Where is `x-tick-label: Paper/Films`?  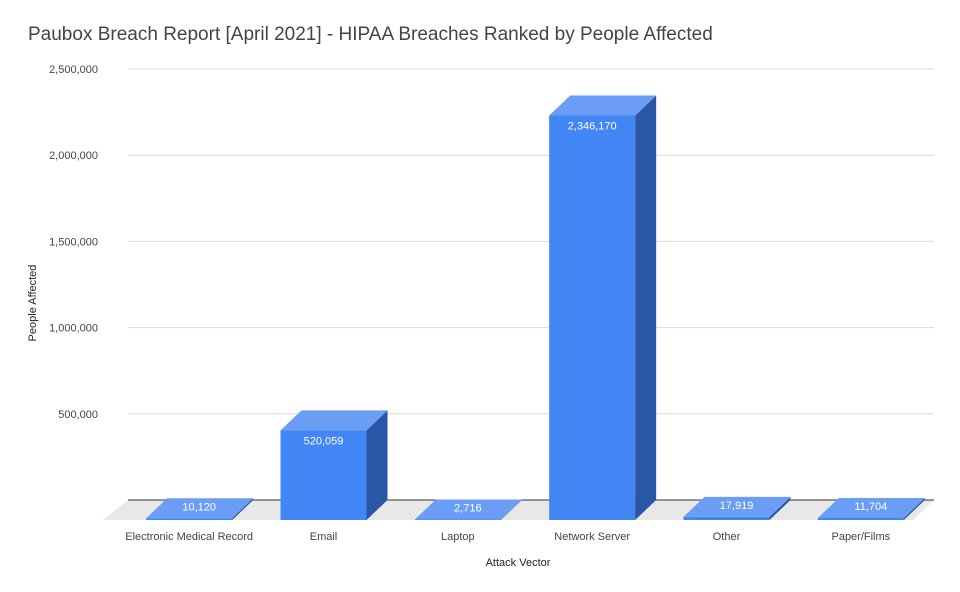 x-tick-label: Paper/Films is located at coordinates (860, 537).